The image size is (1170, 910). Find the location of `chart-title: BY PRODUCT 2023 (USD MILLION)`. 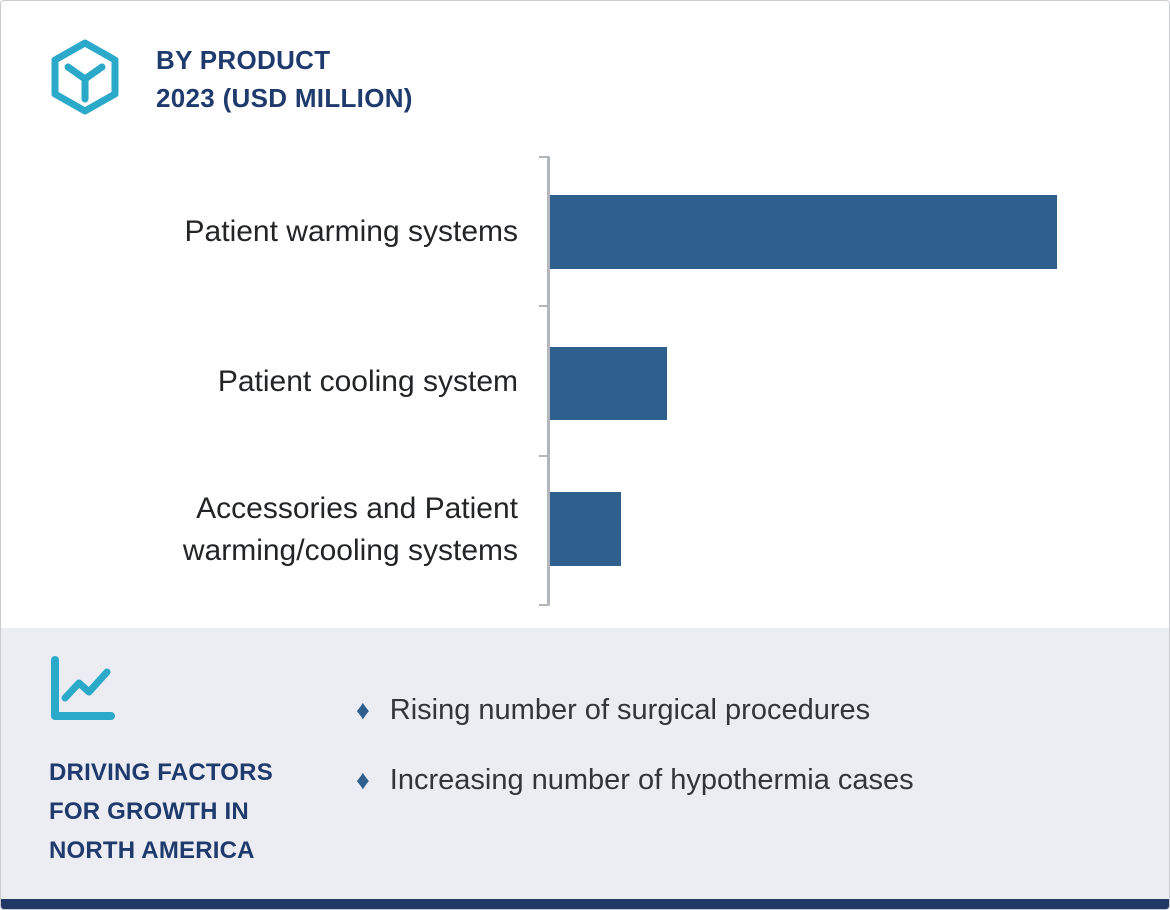

chart-title: BY PRODUCT 2023 (USD MILLION) is located at coordinates (284, 79).